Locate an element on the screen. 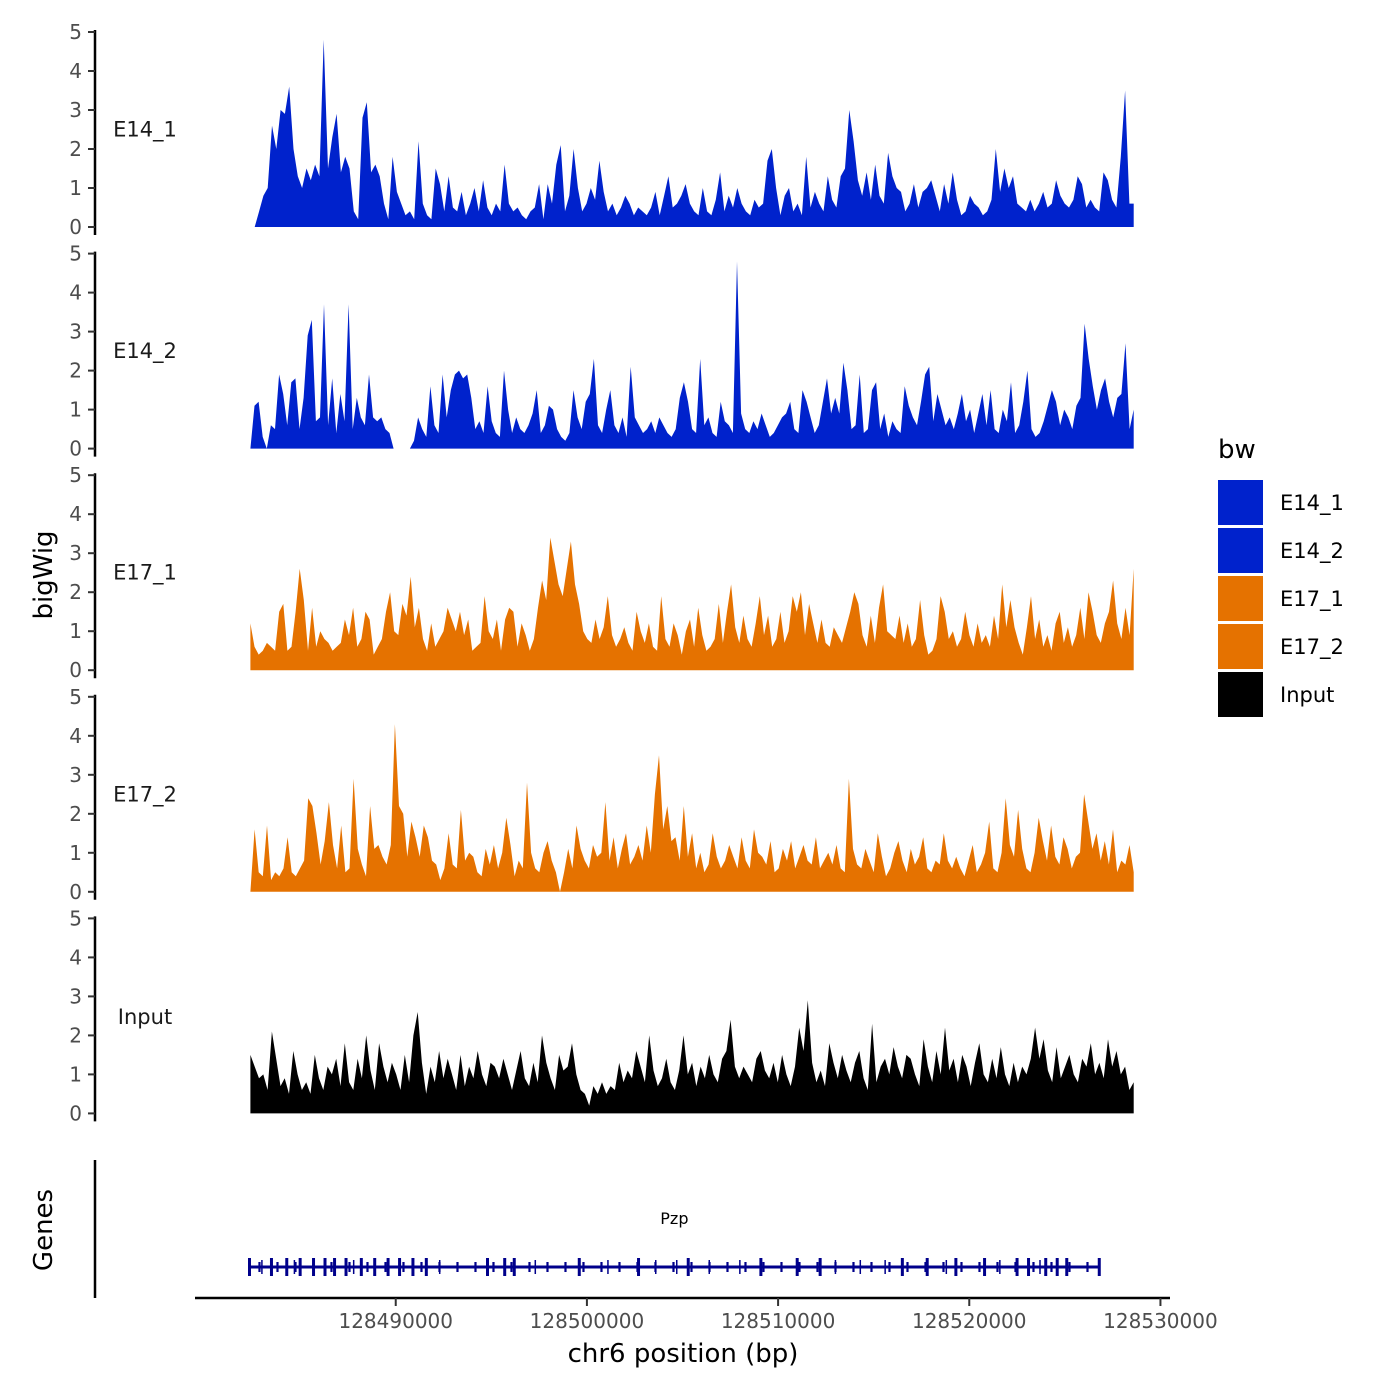  track-label: E14_1 is located at coordinates (145, 130).